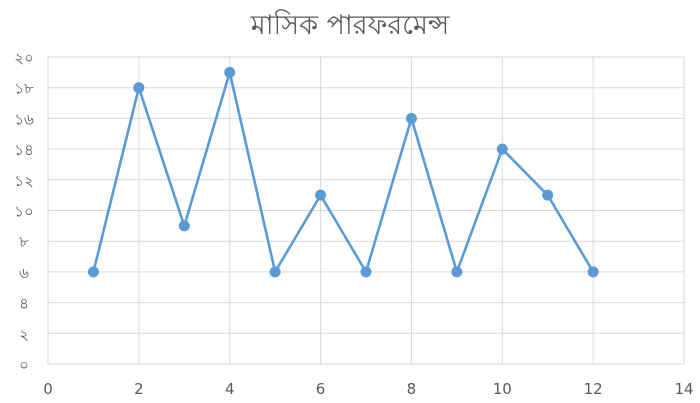 This screenshot has height=403, width=700. What do you see at coordinates (24, 89) in the screenshot?
I see `y-tick-label: ১৮` at bounding box center [24, 89].